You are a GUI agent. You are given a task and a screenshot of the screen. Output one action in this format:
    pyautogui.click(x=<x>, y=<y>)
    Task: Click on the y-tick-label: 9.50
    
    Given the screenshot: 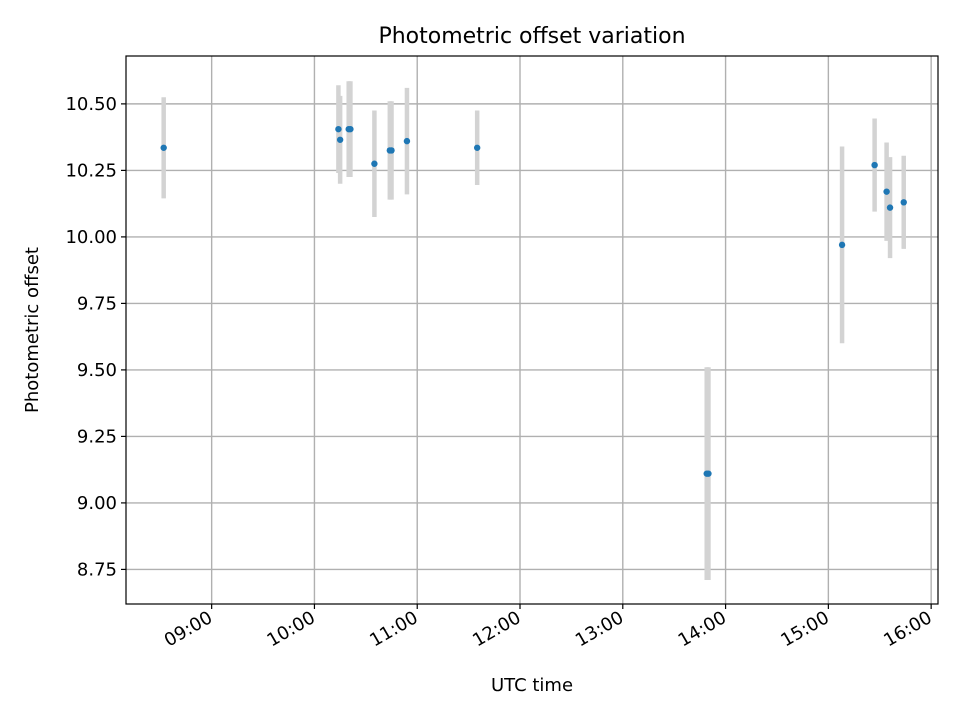 What is the action you would take?
    pyautogui.click(x=97, y=370)
    